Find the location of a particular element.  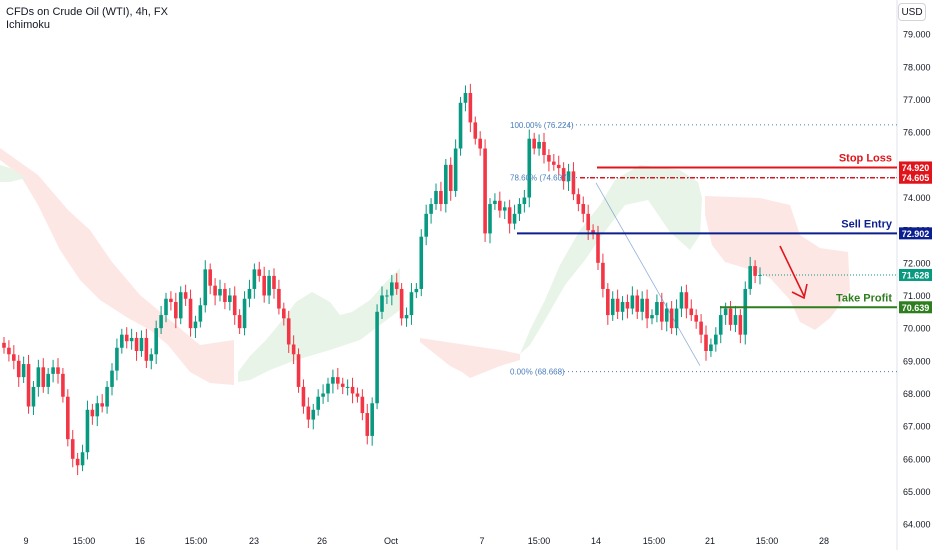

y-tick-label: 64.000 is located at coordinates (917, 525).